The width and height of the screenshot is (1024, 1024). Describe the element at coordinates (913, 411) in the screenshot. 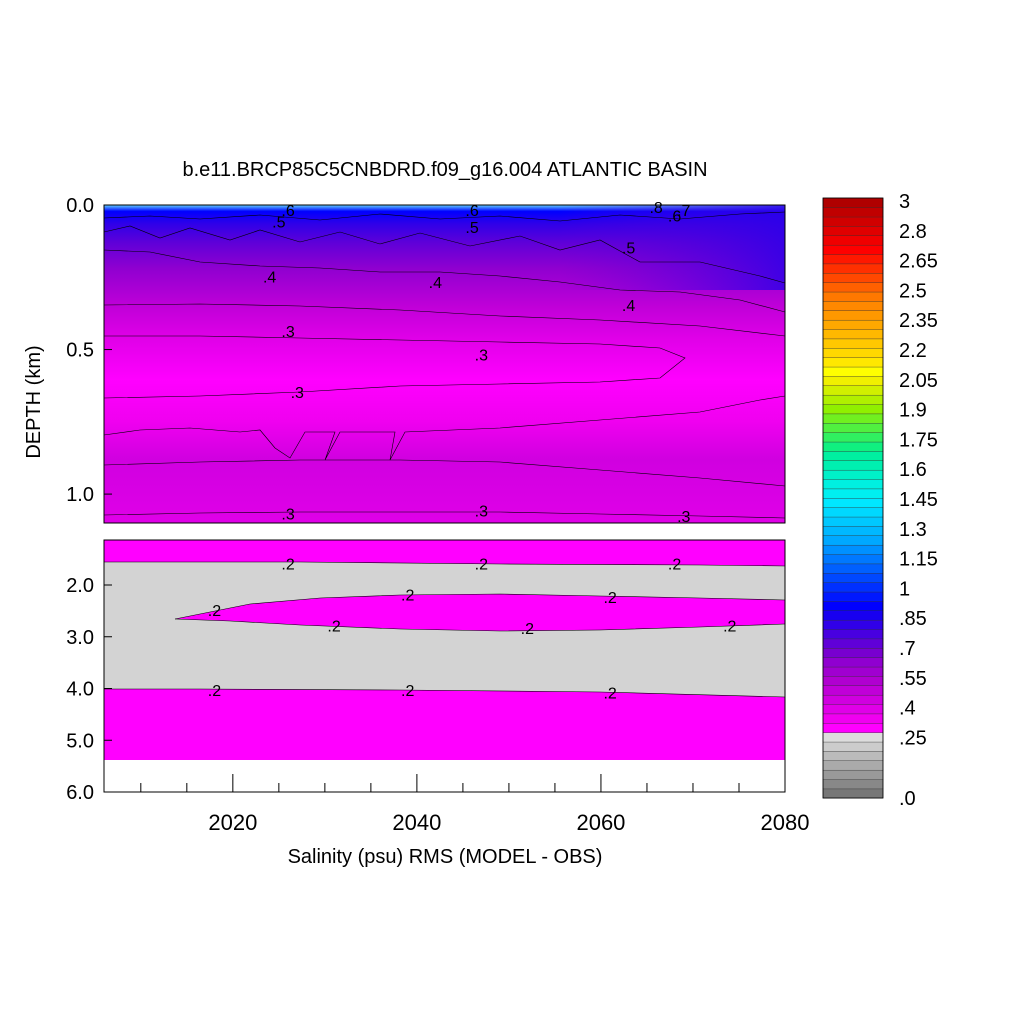

I see `colorbar-label: 1.9` at that location.